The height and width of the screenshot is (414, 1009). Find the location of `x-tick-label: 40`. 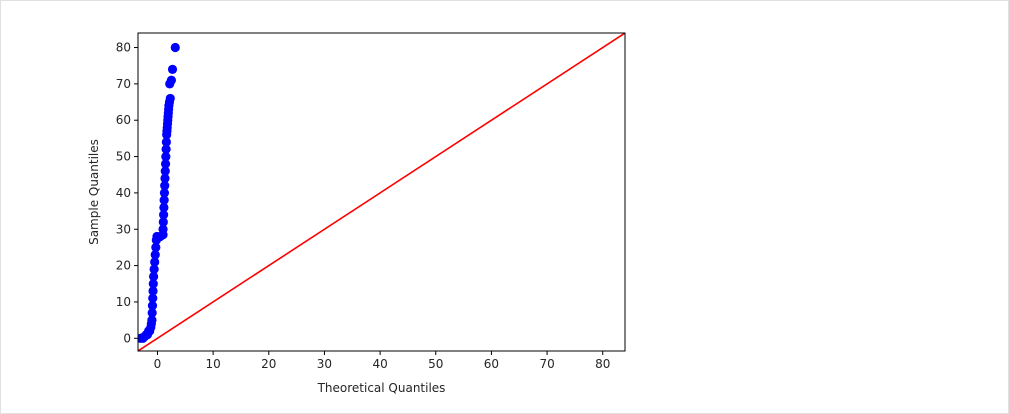

x-tick-label: 40 is located at coordinates (379, 364).